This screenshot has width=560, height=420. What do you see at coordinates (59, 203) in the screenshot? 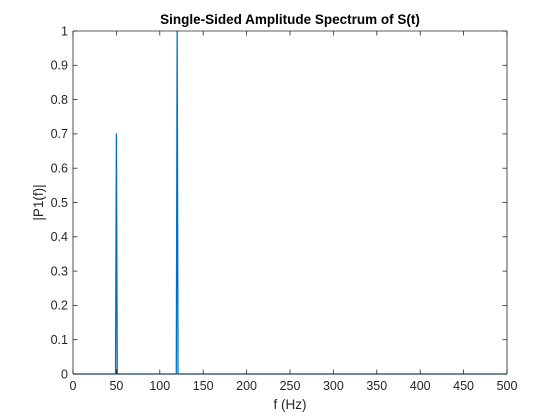
I see `y-tick-label: 0.5` at bounding box center [59, 203].